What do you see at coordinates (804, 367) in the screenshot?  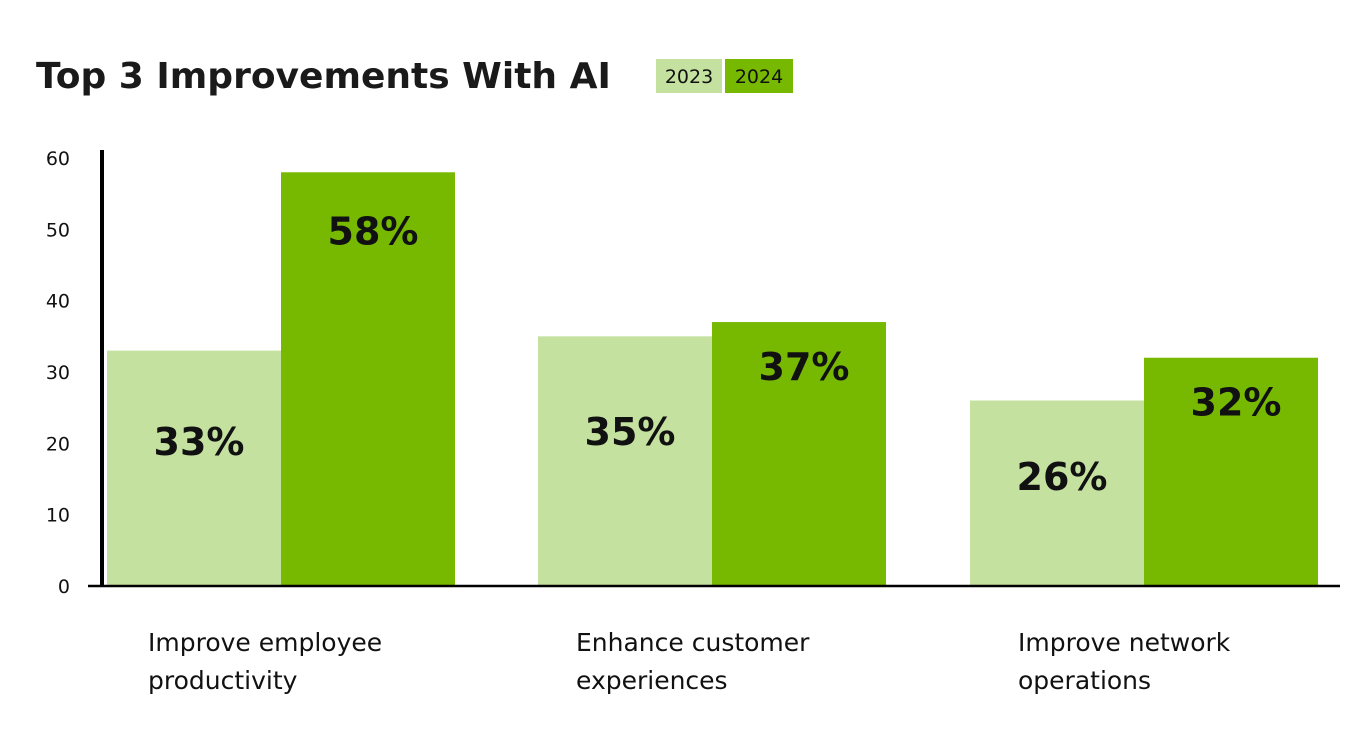 I see `bar-label-2024-1: 37%` at bounding box center [804, 367].